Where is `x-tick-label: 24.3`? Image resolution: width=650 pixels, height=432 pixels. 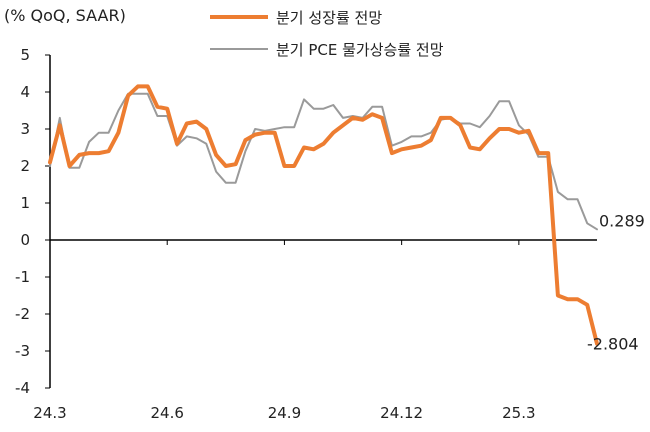
x-tick-label: 24.3 is located at coordinates (49, 413).